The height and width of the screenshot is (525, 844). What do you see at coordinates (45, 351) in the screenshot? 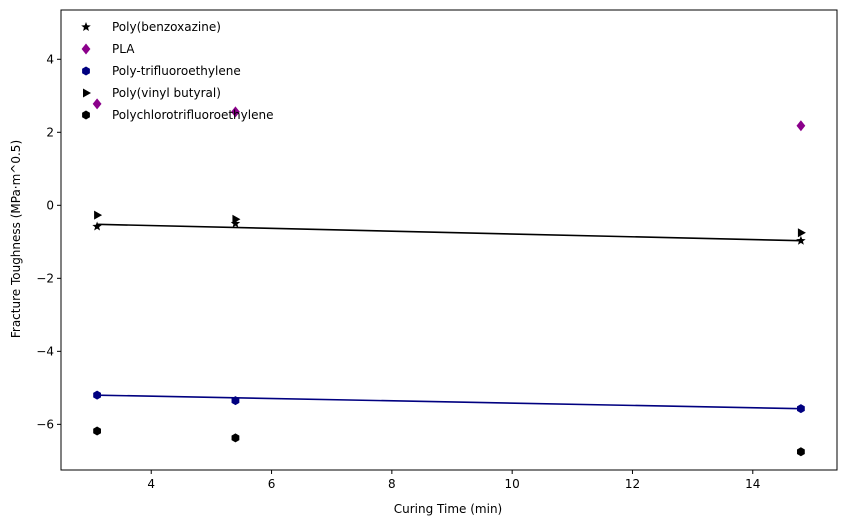
I see `y-tick-label: −4` at bounding box center [45, 351].